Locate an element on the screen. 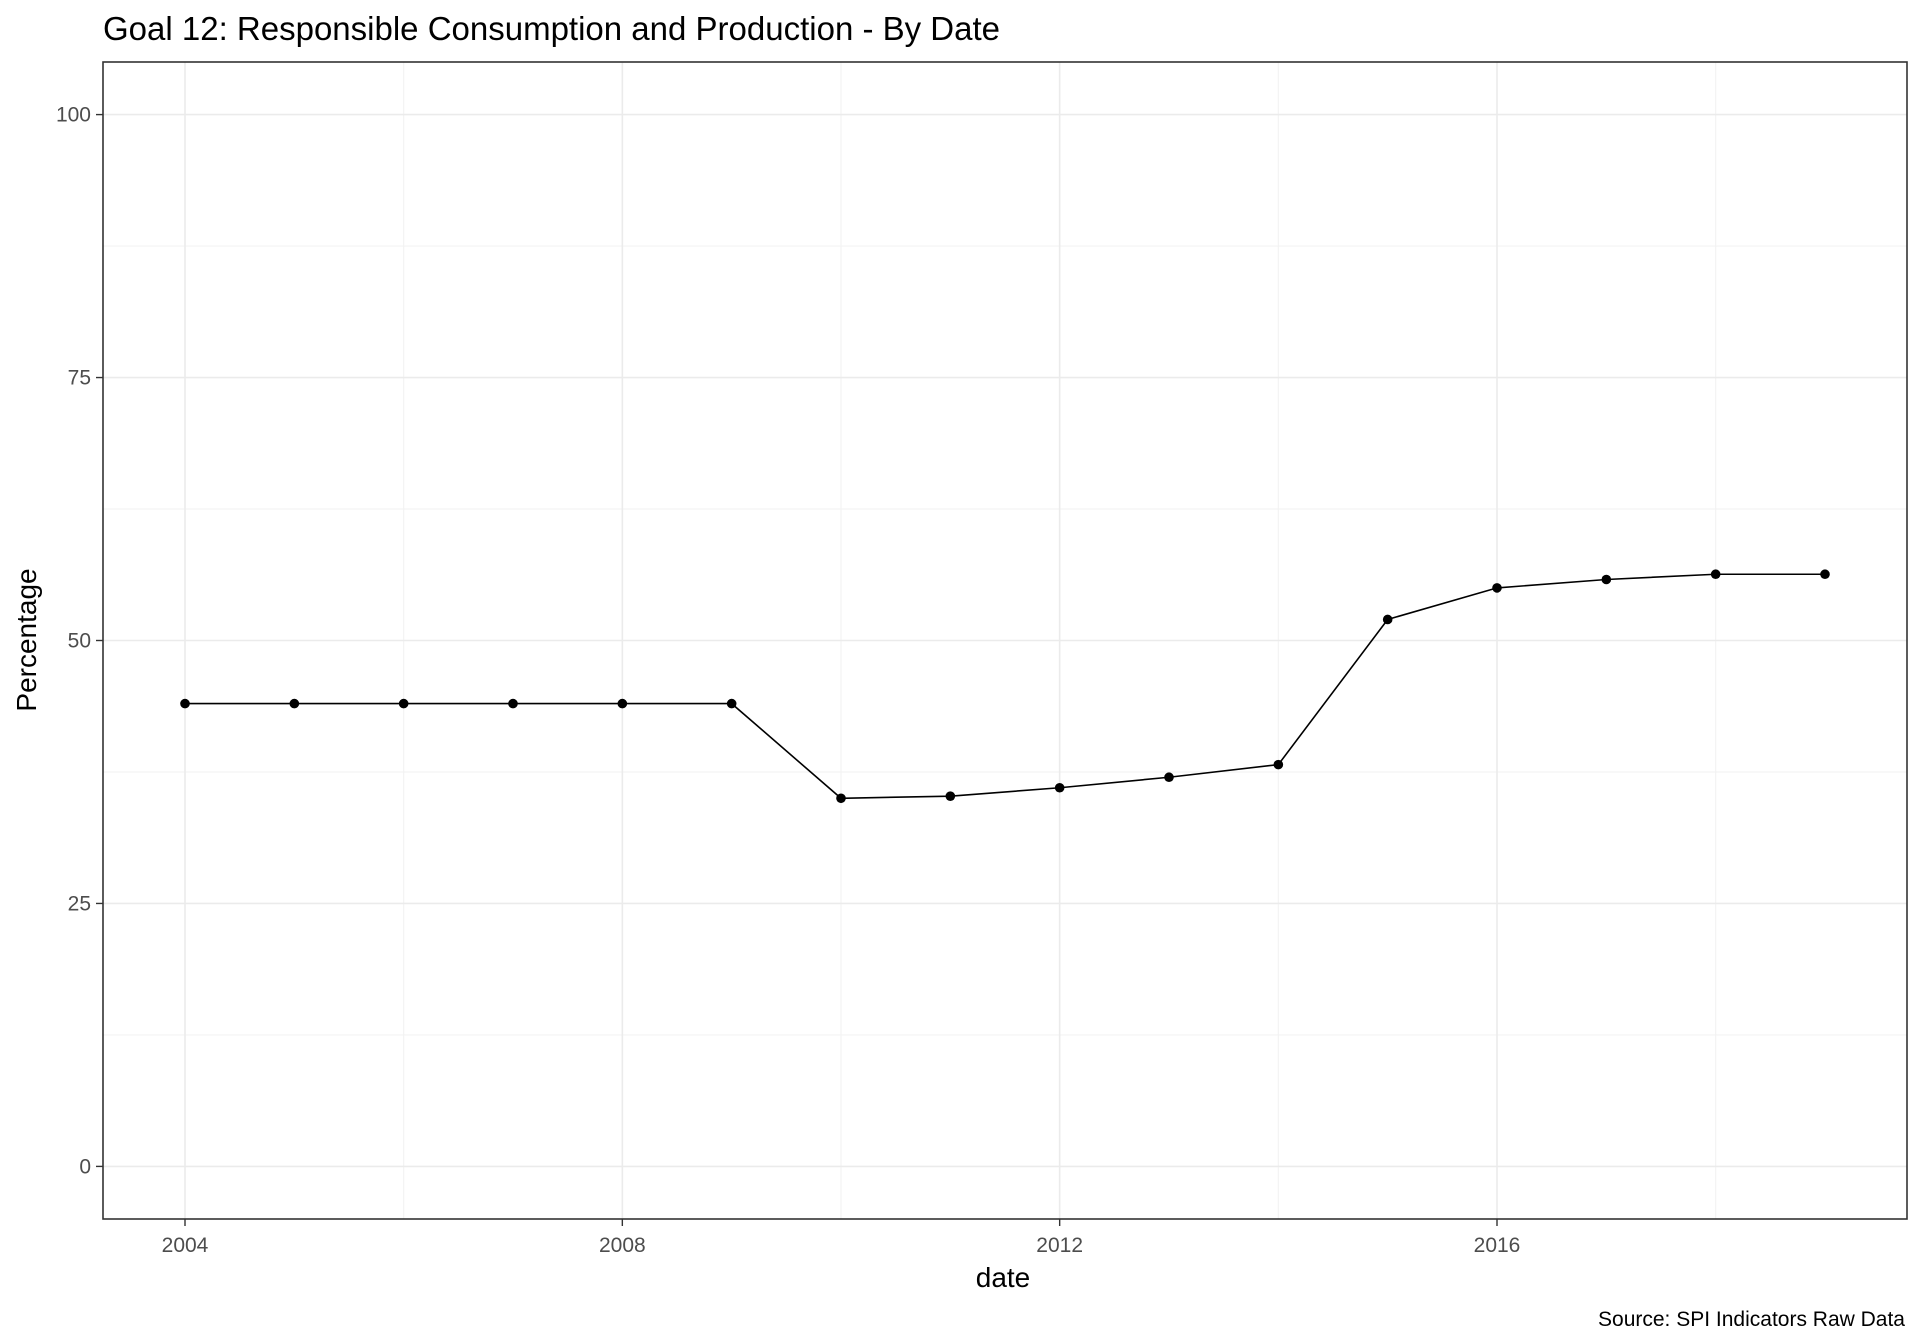 The width and height of the screenshot is (1920, 1344). x-tick-label: 2016 is located at coordinates (1497, 1245).